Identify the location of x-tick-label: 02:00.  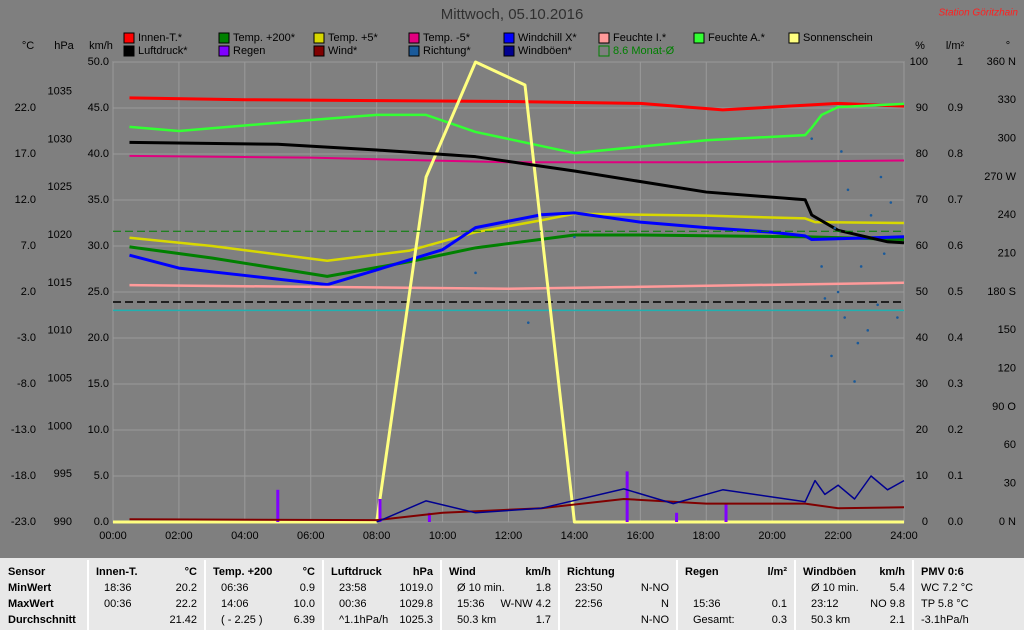
(179, 536).